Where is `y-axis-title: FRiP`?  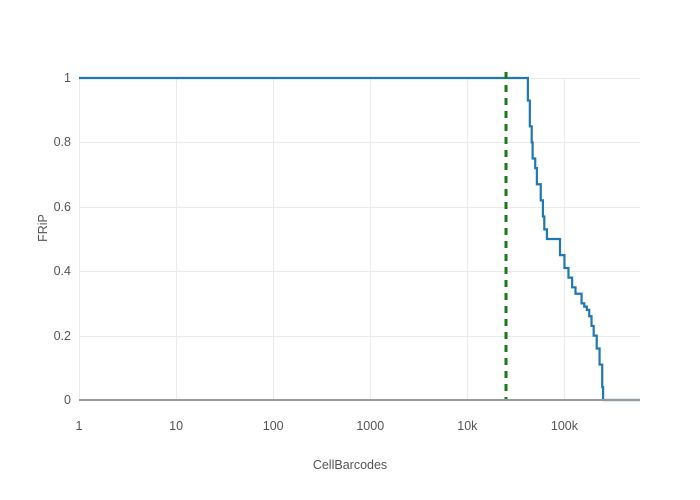 y-axis-title: FRiP is located at coordinates (43, 228).